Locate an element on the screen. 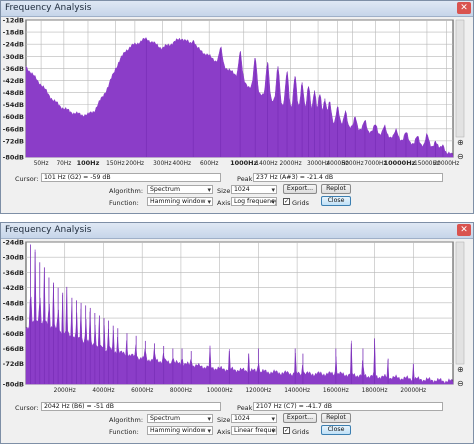 The height and width of the screenshot is (444, 474). cursor-readout: 101 Hz (G2) = -59 dB is located at coordinates (131, 177).